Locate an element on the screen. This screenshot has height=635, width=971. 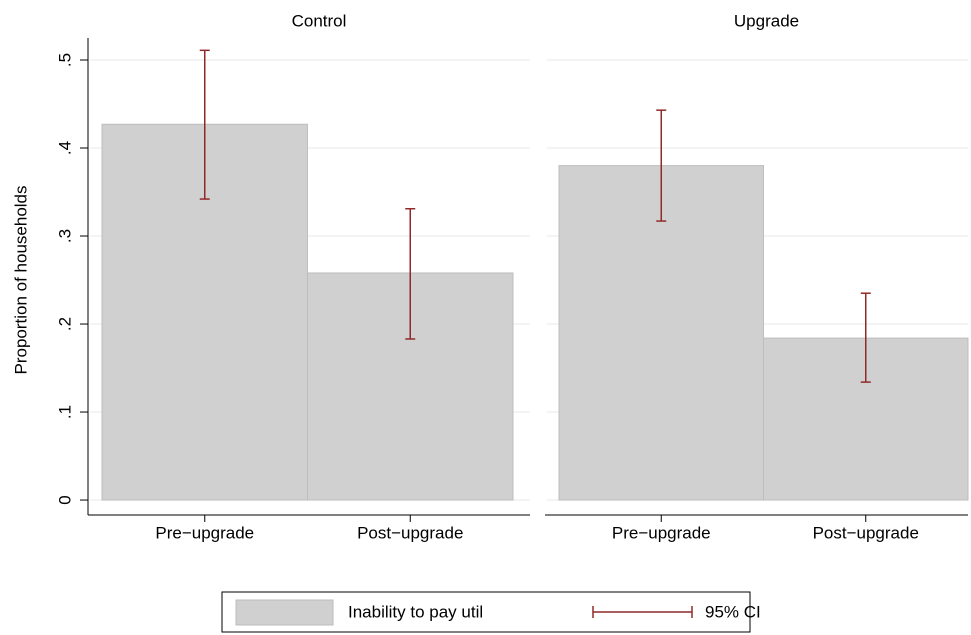
y-tick-label: .4 is located at coordinates (64, 148).